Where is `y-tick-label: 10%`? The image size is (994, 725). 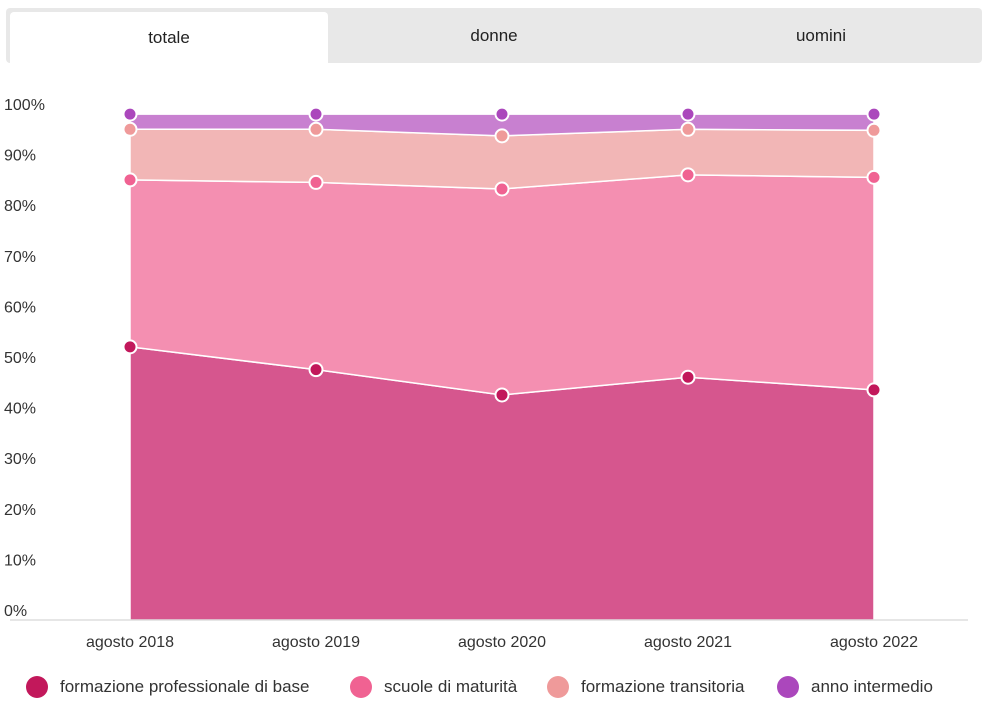
y-tick-label: 10% is located at coordinates (20, 560).